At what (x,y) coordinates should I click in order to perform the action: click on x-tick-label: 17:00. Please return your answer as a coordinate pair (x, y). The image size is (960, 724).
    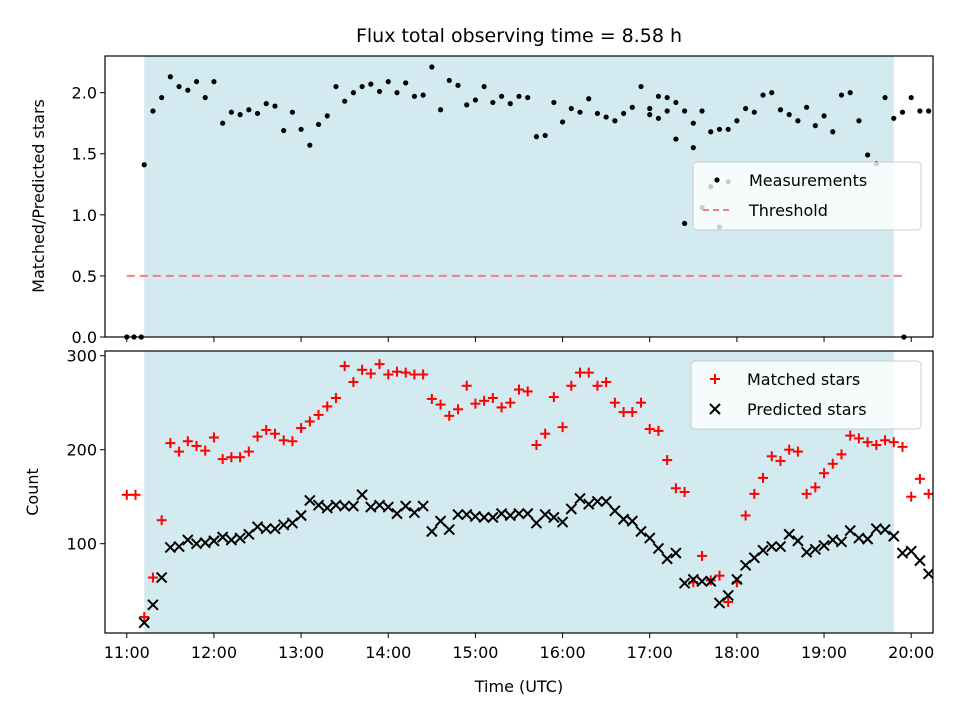
    Looking at the image, I should click on (650, 652).